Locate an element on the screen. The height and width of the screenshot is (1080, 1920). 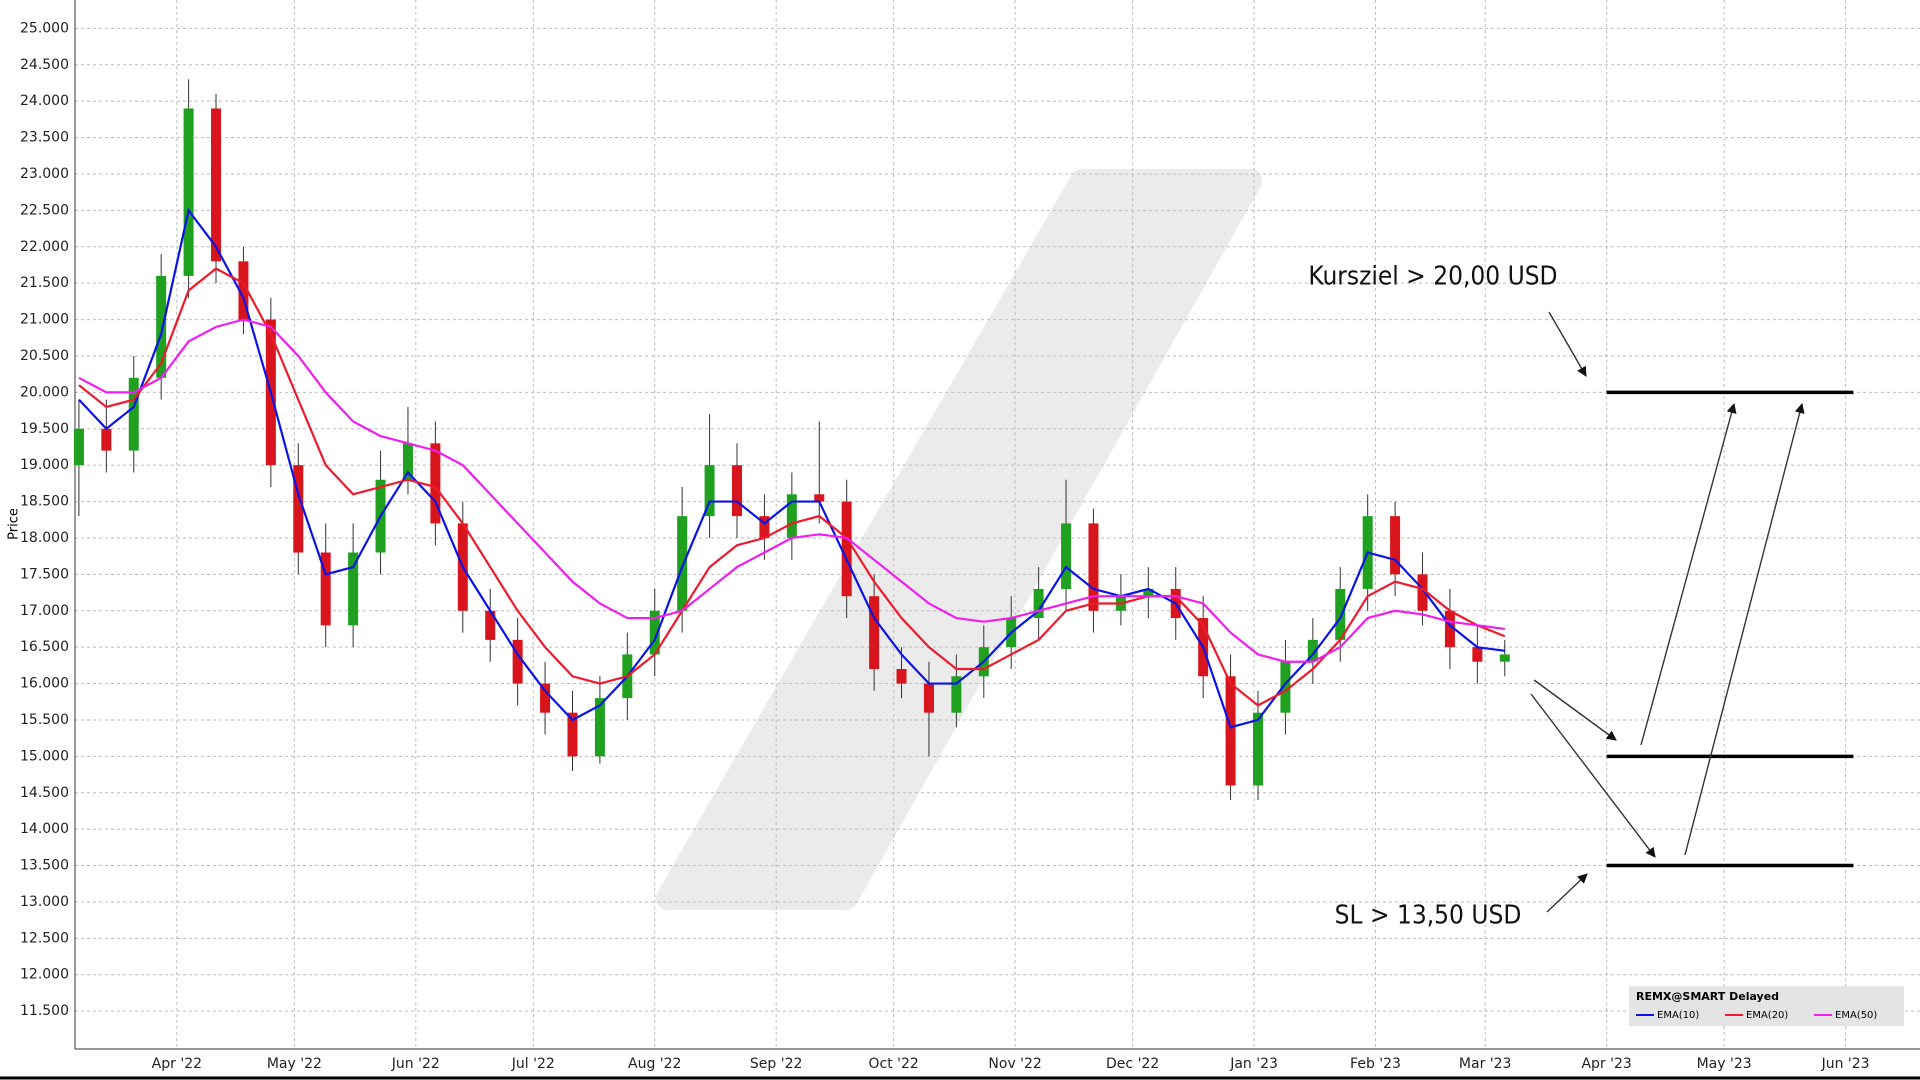
x-tick-label: Jun '22 is located at coordinates (415, 1064).